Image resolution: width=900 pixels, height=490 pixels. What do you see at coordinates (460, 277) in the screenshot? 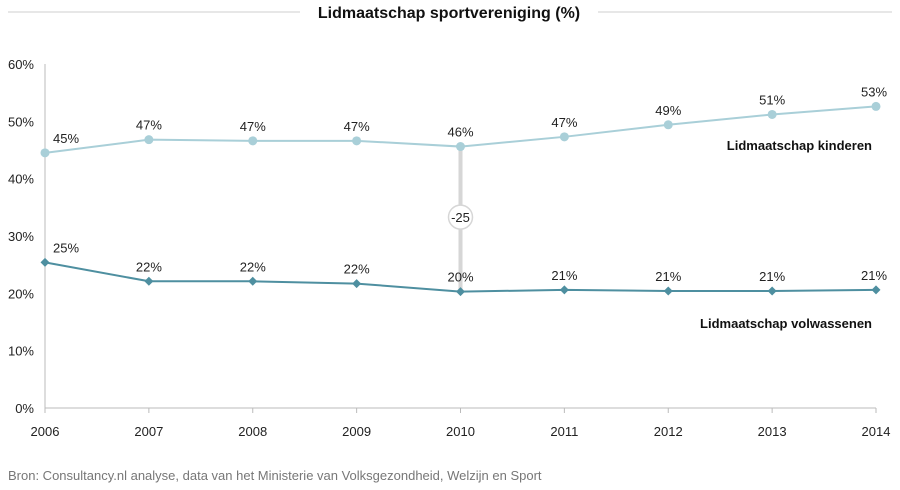
I see `data-label: 20%` at bounding box center [460, 277].